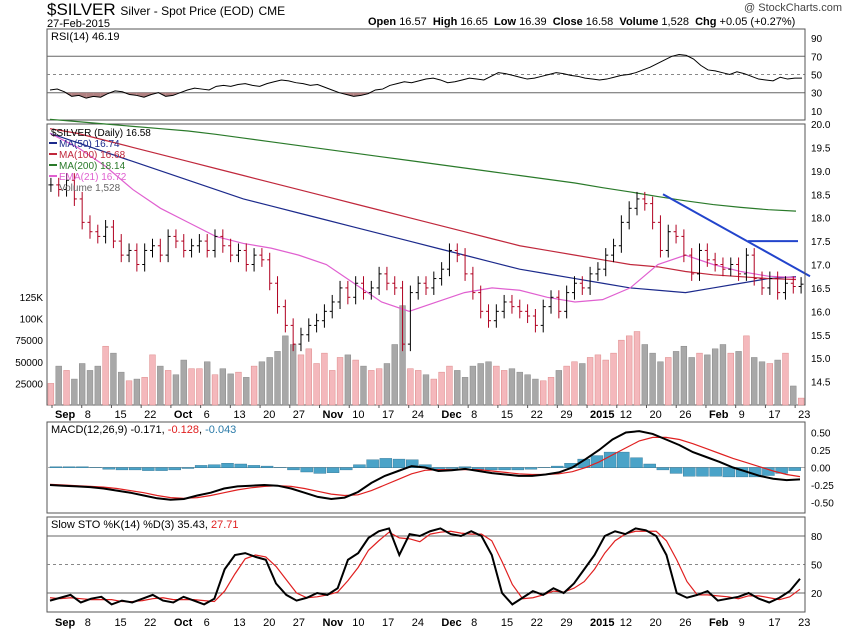  I want to click on macd-sep: ,, so click(202, 430).